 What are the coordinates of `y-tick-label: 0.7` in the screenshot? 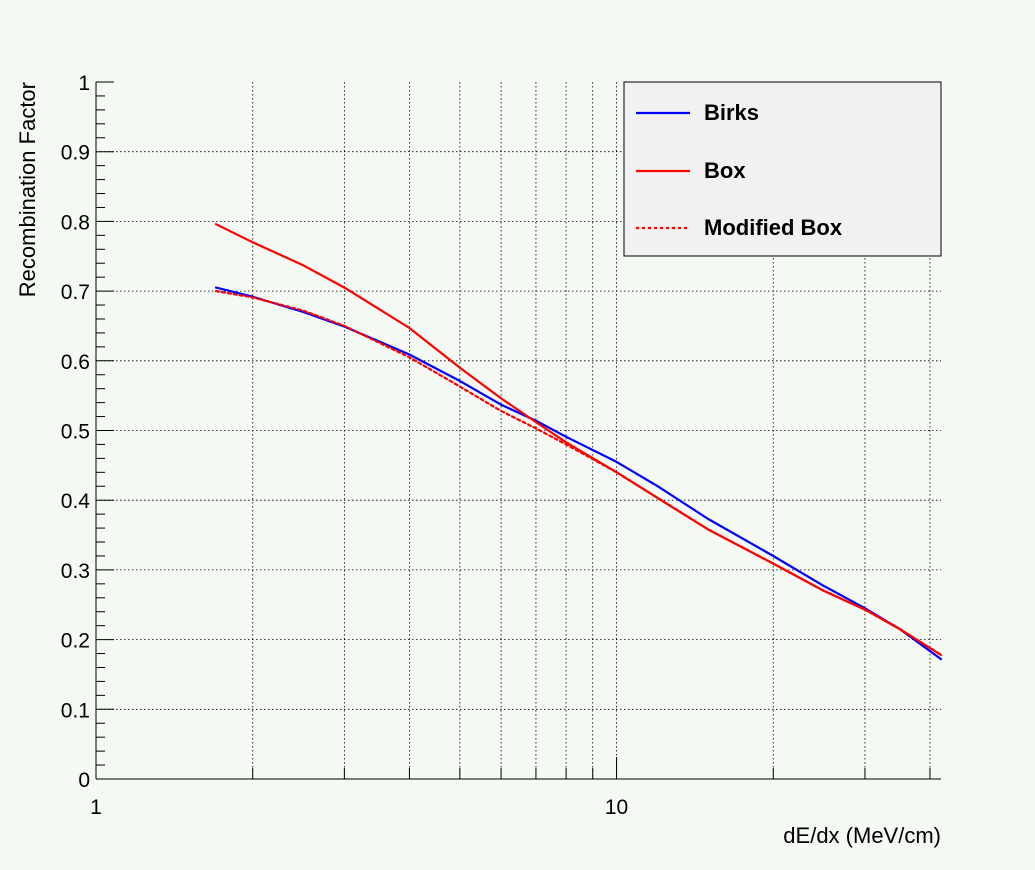 It's located at (75, 292).